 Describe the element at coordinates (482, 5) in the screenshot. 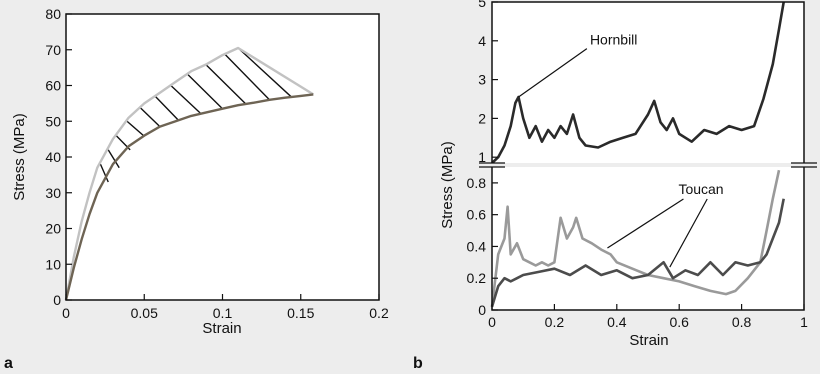

I see `panel-b-upper-y-tick-label-4: 5` at that location.